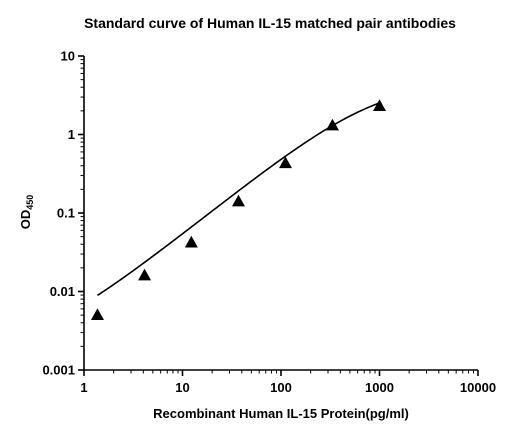 The height and width of the screenshot is (439, 525). I want to click on x-tick-label: 10000, so click(478, 387).